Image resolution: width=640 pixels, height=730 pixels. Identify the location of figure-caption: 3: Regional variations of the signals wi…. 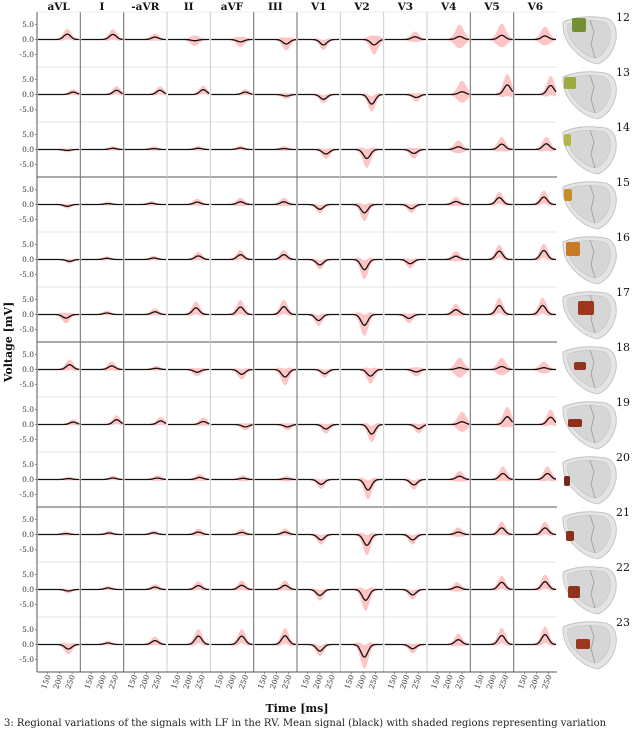
(305, 723).